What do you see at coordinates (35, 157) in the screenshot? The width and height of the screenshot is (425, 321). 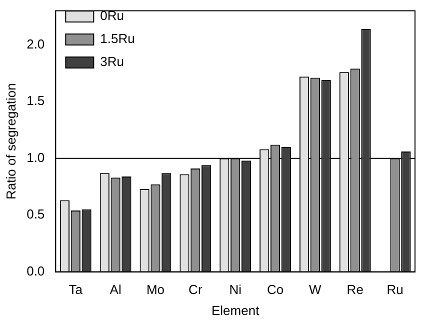 I see `y-tick-label: 1.0` at bounding box center [35, 157].